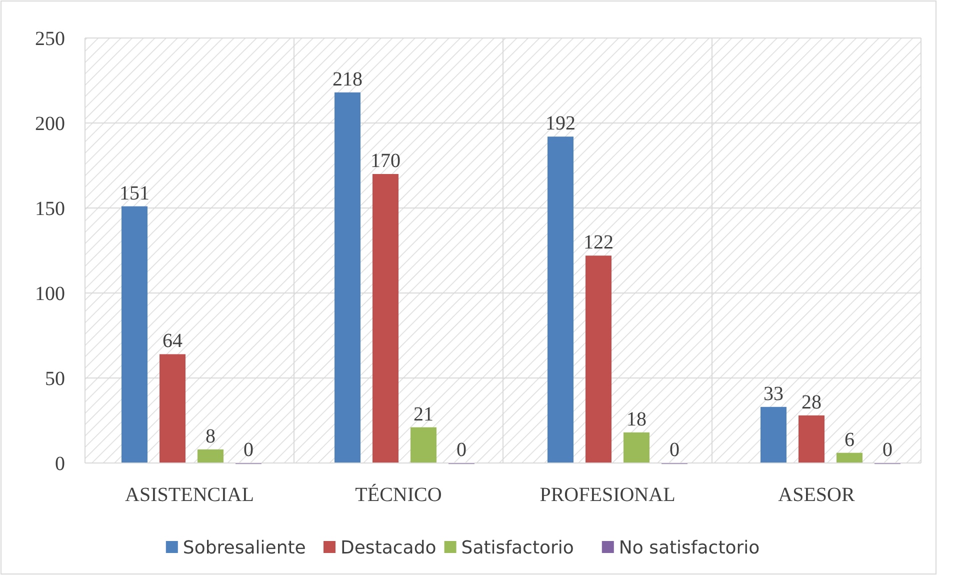  I want to click on data-label: 151, so click(135, 193).